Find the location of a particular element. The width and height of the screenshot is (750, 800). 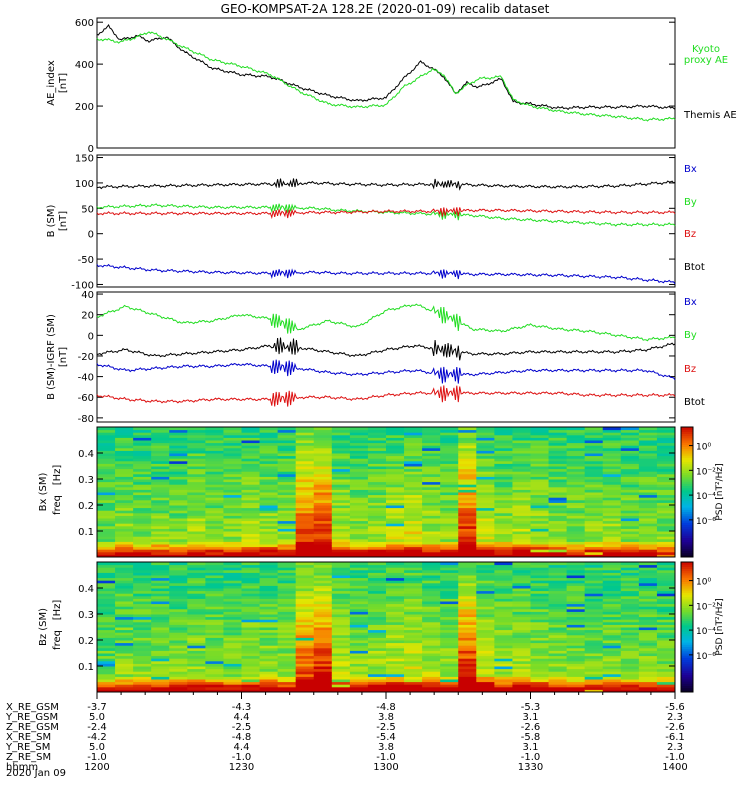

panel-bsm-ylabel: B (SM) is located at coordinates (51, 220).